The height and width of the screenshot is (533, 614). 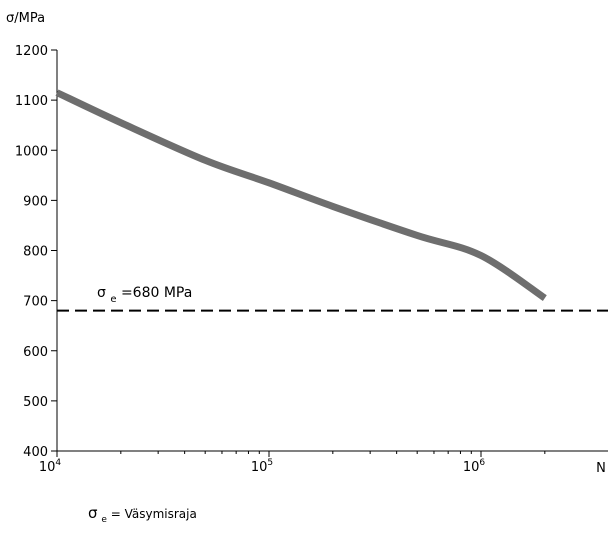 I want to click on endurance-limit-label: σ e =680 MPa, so click(x=144, y=295).